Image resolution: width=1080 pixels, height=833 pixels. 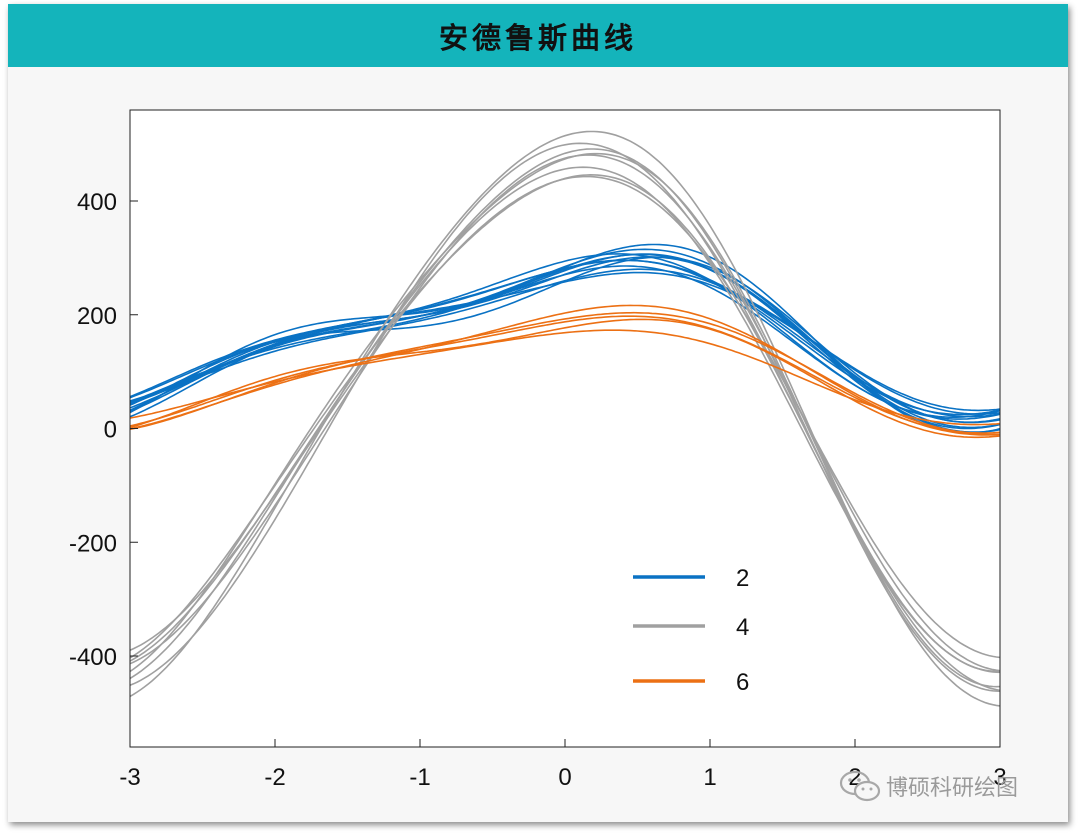 I want to click on y-tick-label: -400, so click(x=93, y=657).